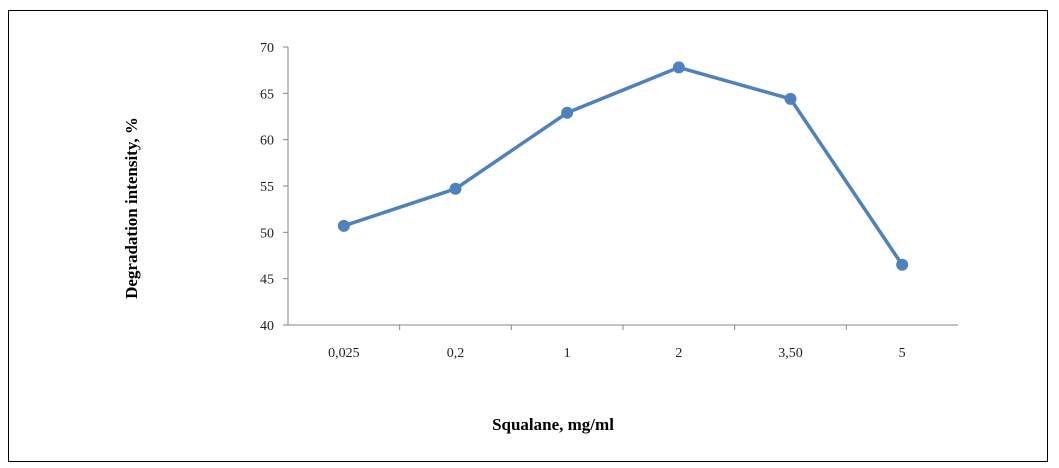 The image size is (1059, 468). Describe the element at coordinates (267, 141) in the screenshot. I see `y-tick-label: 60` at that location.